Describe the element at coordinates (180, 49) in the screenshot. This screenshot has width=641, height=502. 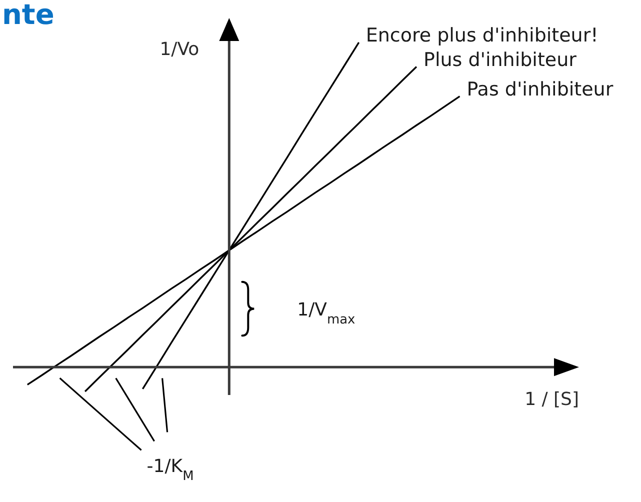
I see `y-axis-title: 1/Vo` at that location.